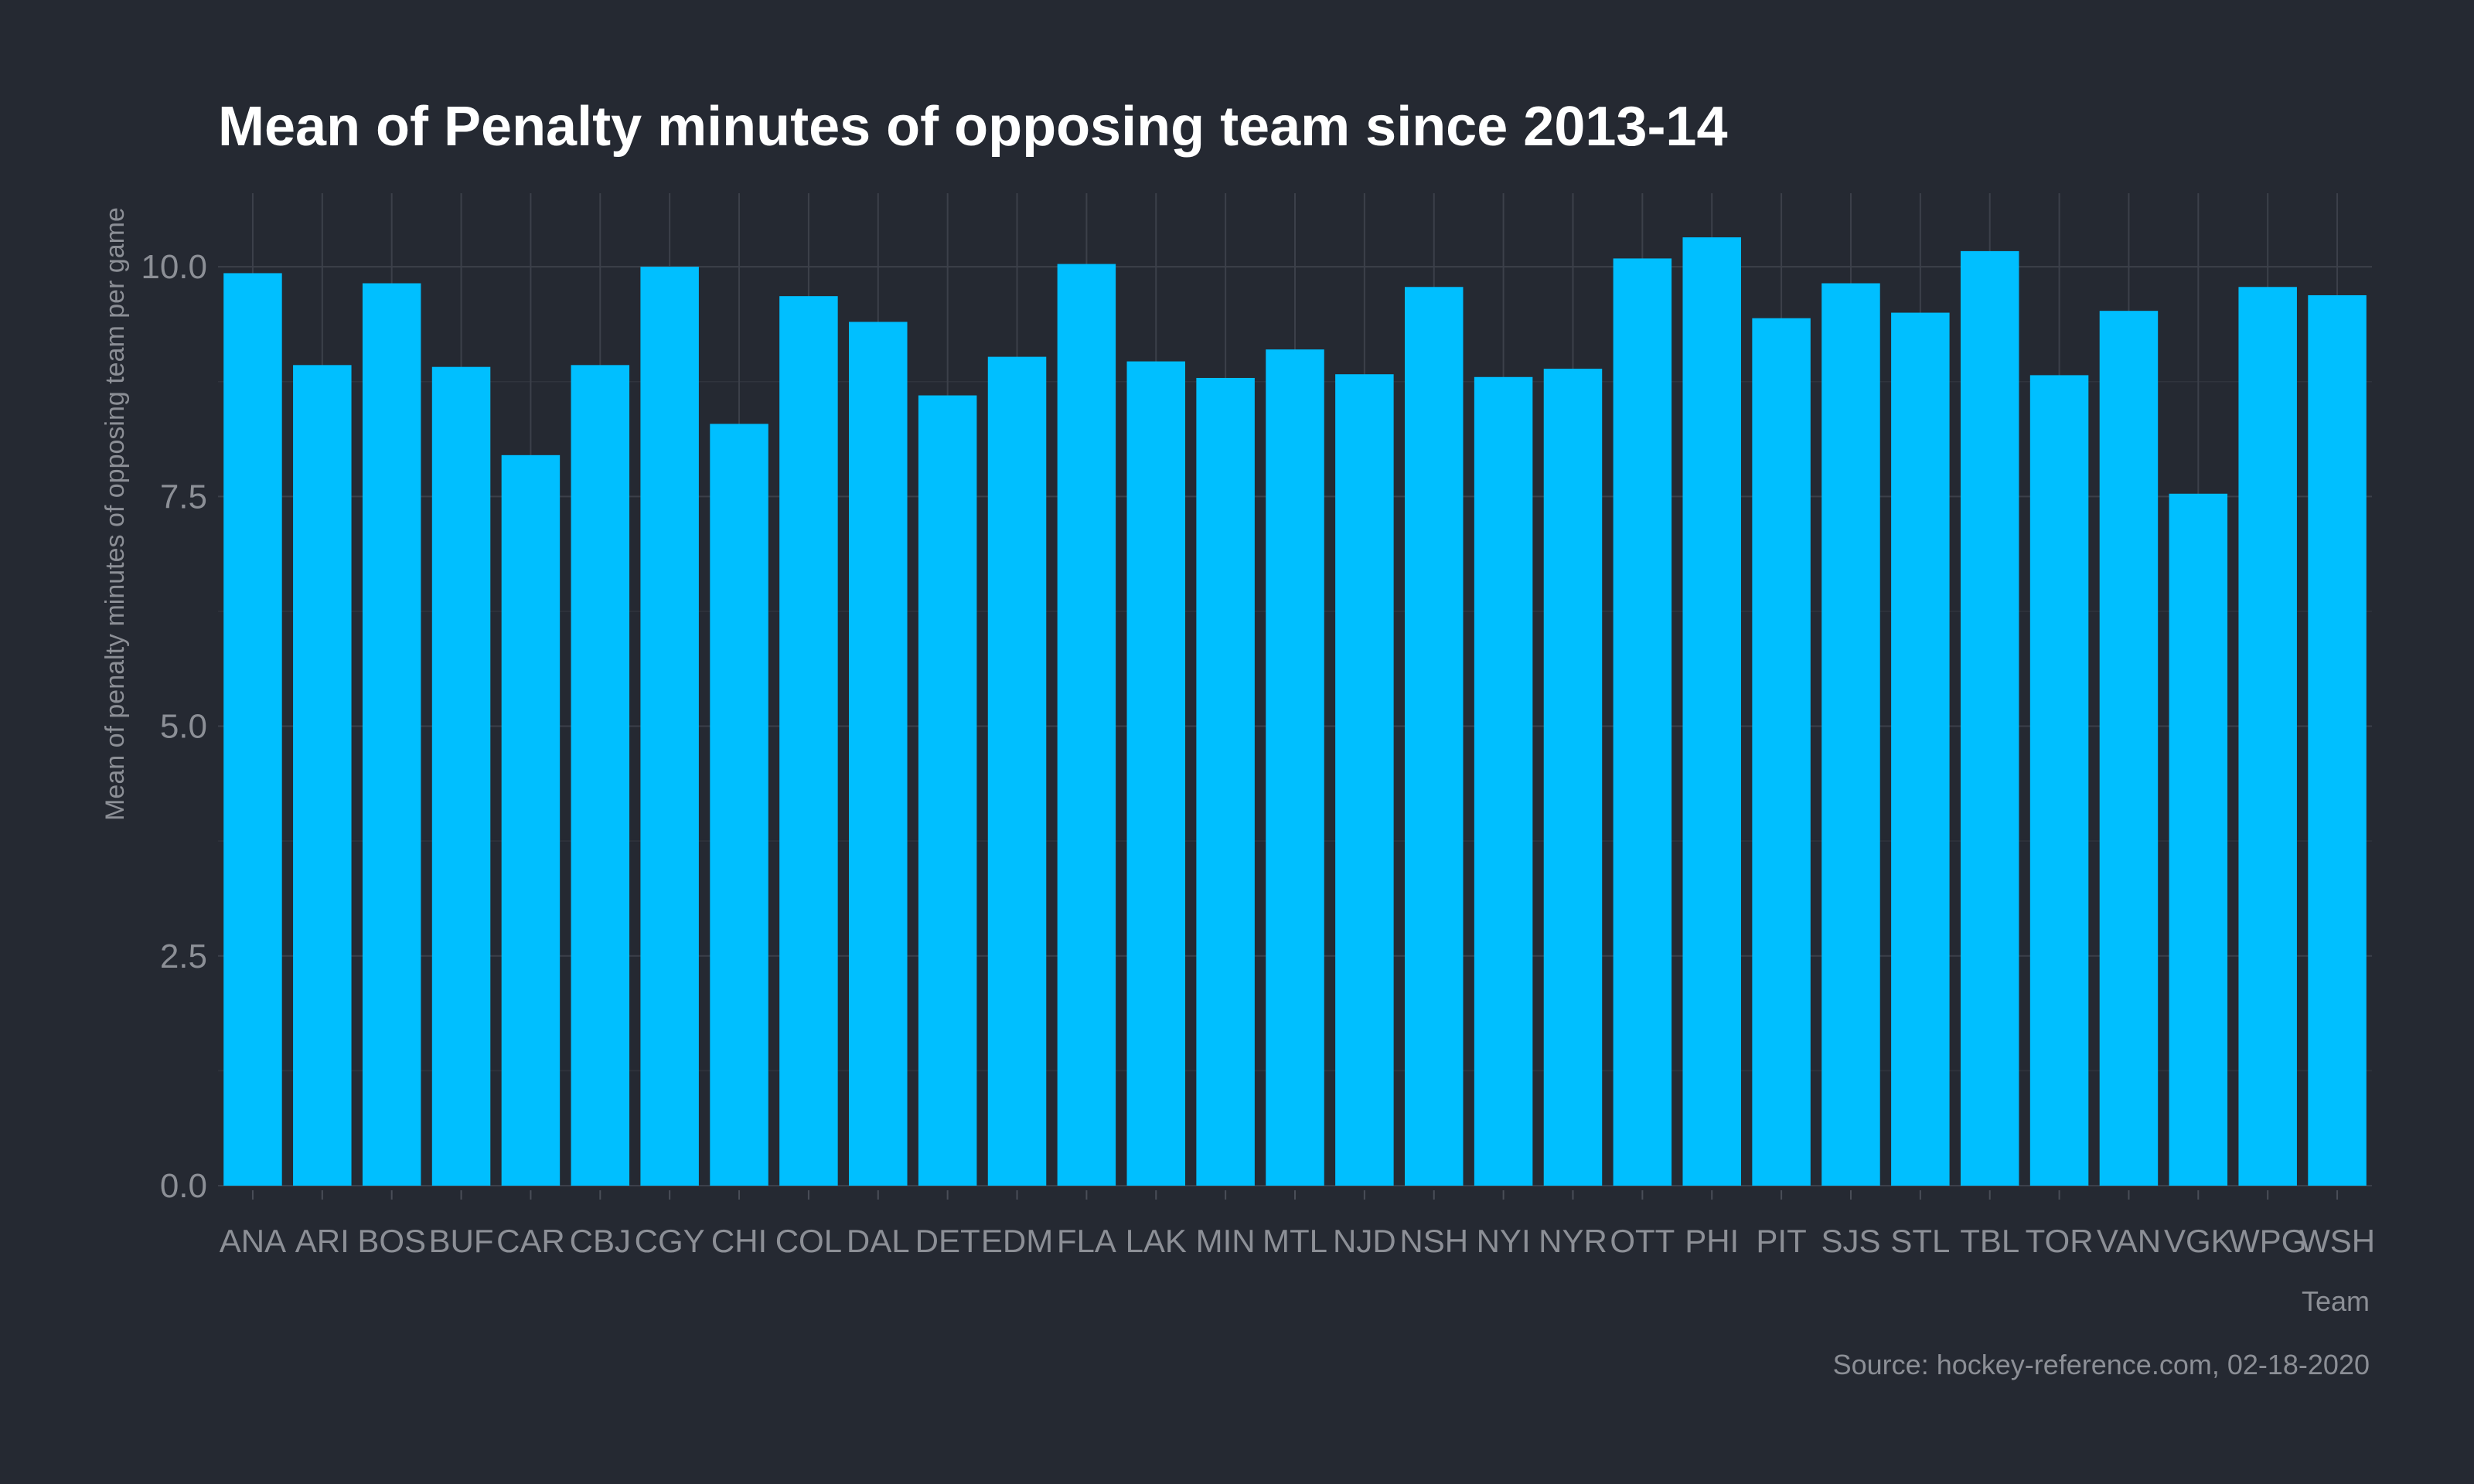  I want to click on bar-pit, so click(1781, 752).